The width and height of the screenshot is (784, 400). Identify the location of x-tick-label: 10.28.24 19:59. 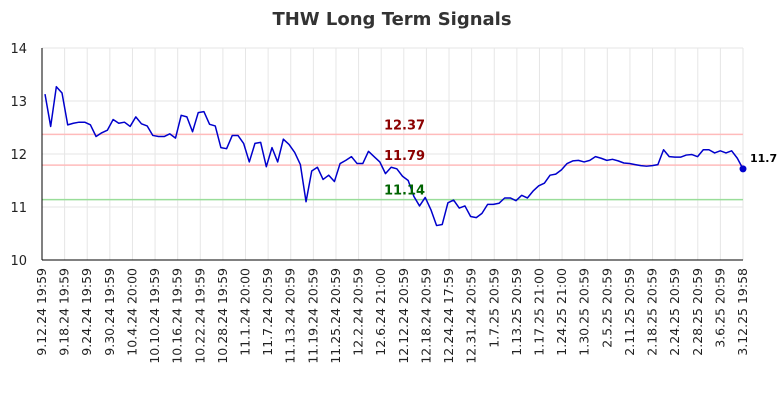
(222, 316).